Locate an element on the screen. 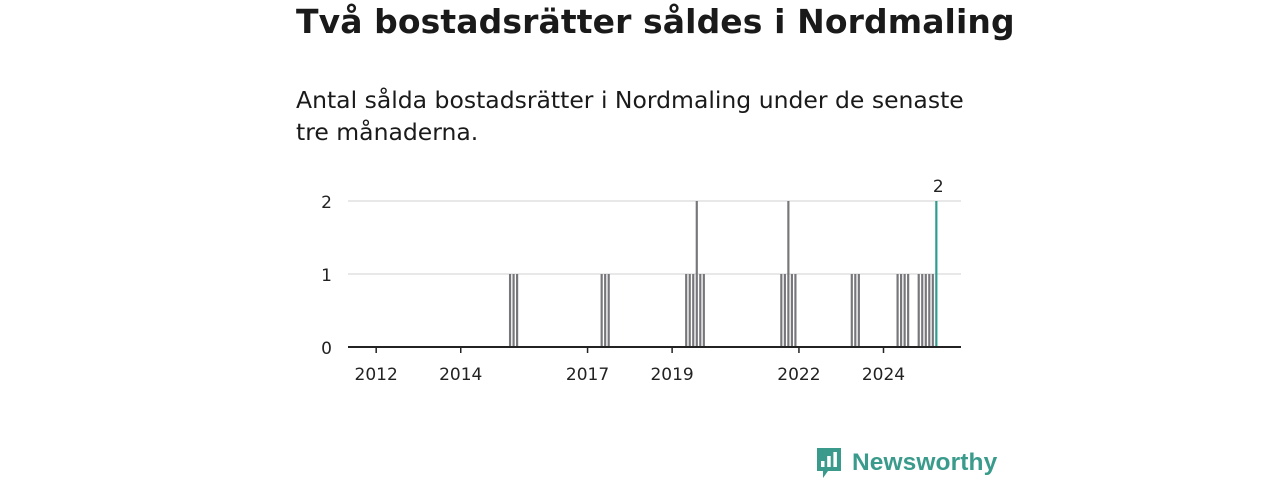 This screenshot has width=1280, height=480. brand-name: Newsworthy is located at coordinates (925, 462).